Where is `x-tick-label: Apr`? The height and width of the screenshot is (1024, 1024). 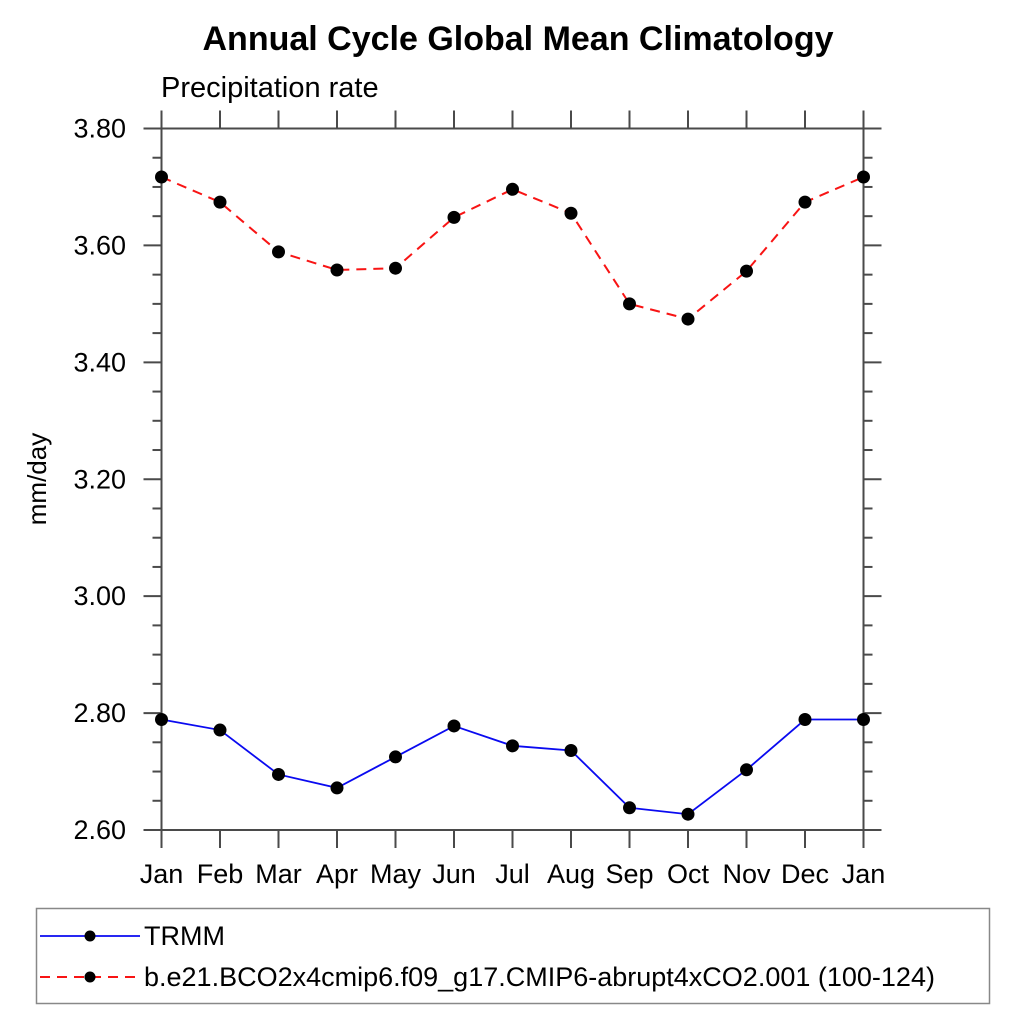
x-tick-label: Apr is located at coordinates (337, 874).